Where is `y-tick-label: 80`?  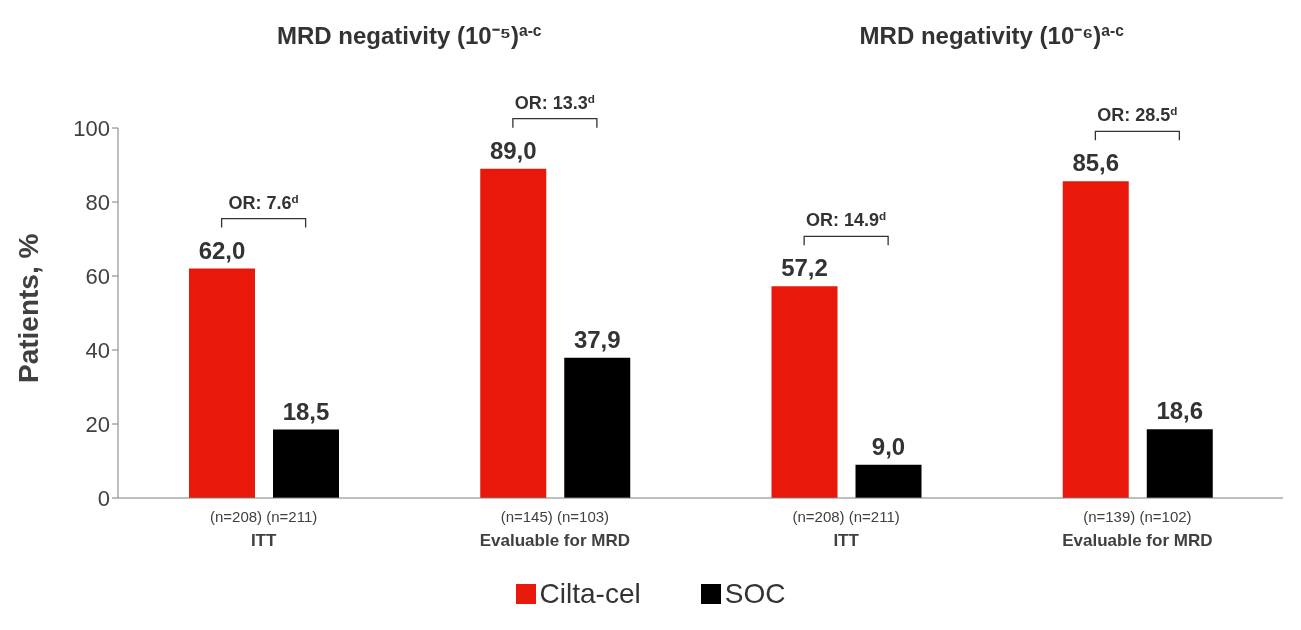 y-tick-label: 80 is located at coordinates (97, 202).